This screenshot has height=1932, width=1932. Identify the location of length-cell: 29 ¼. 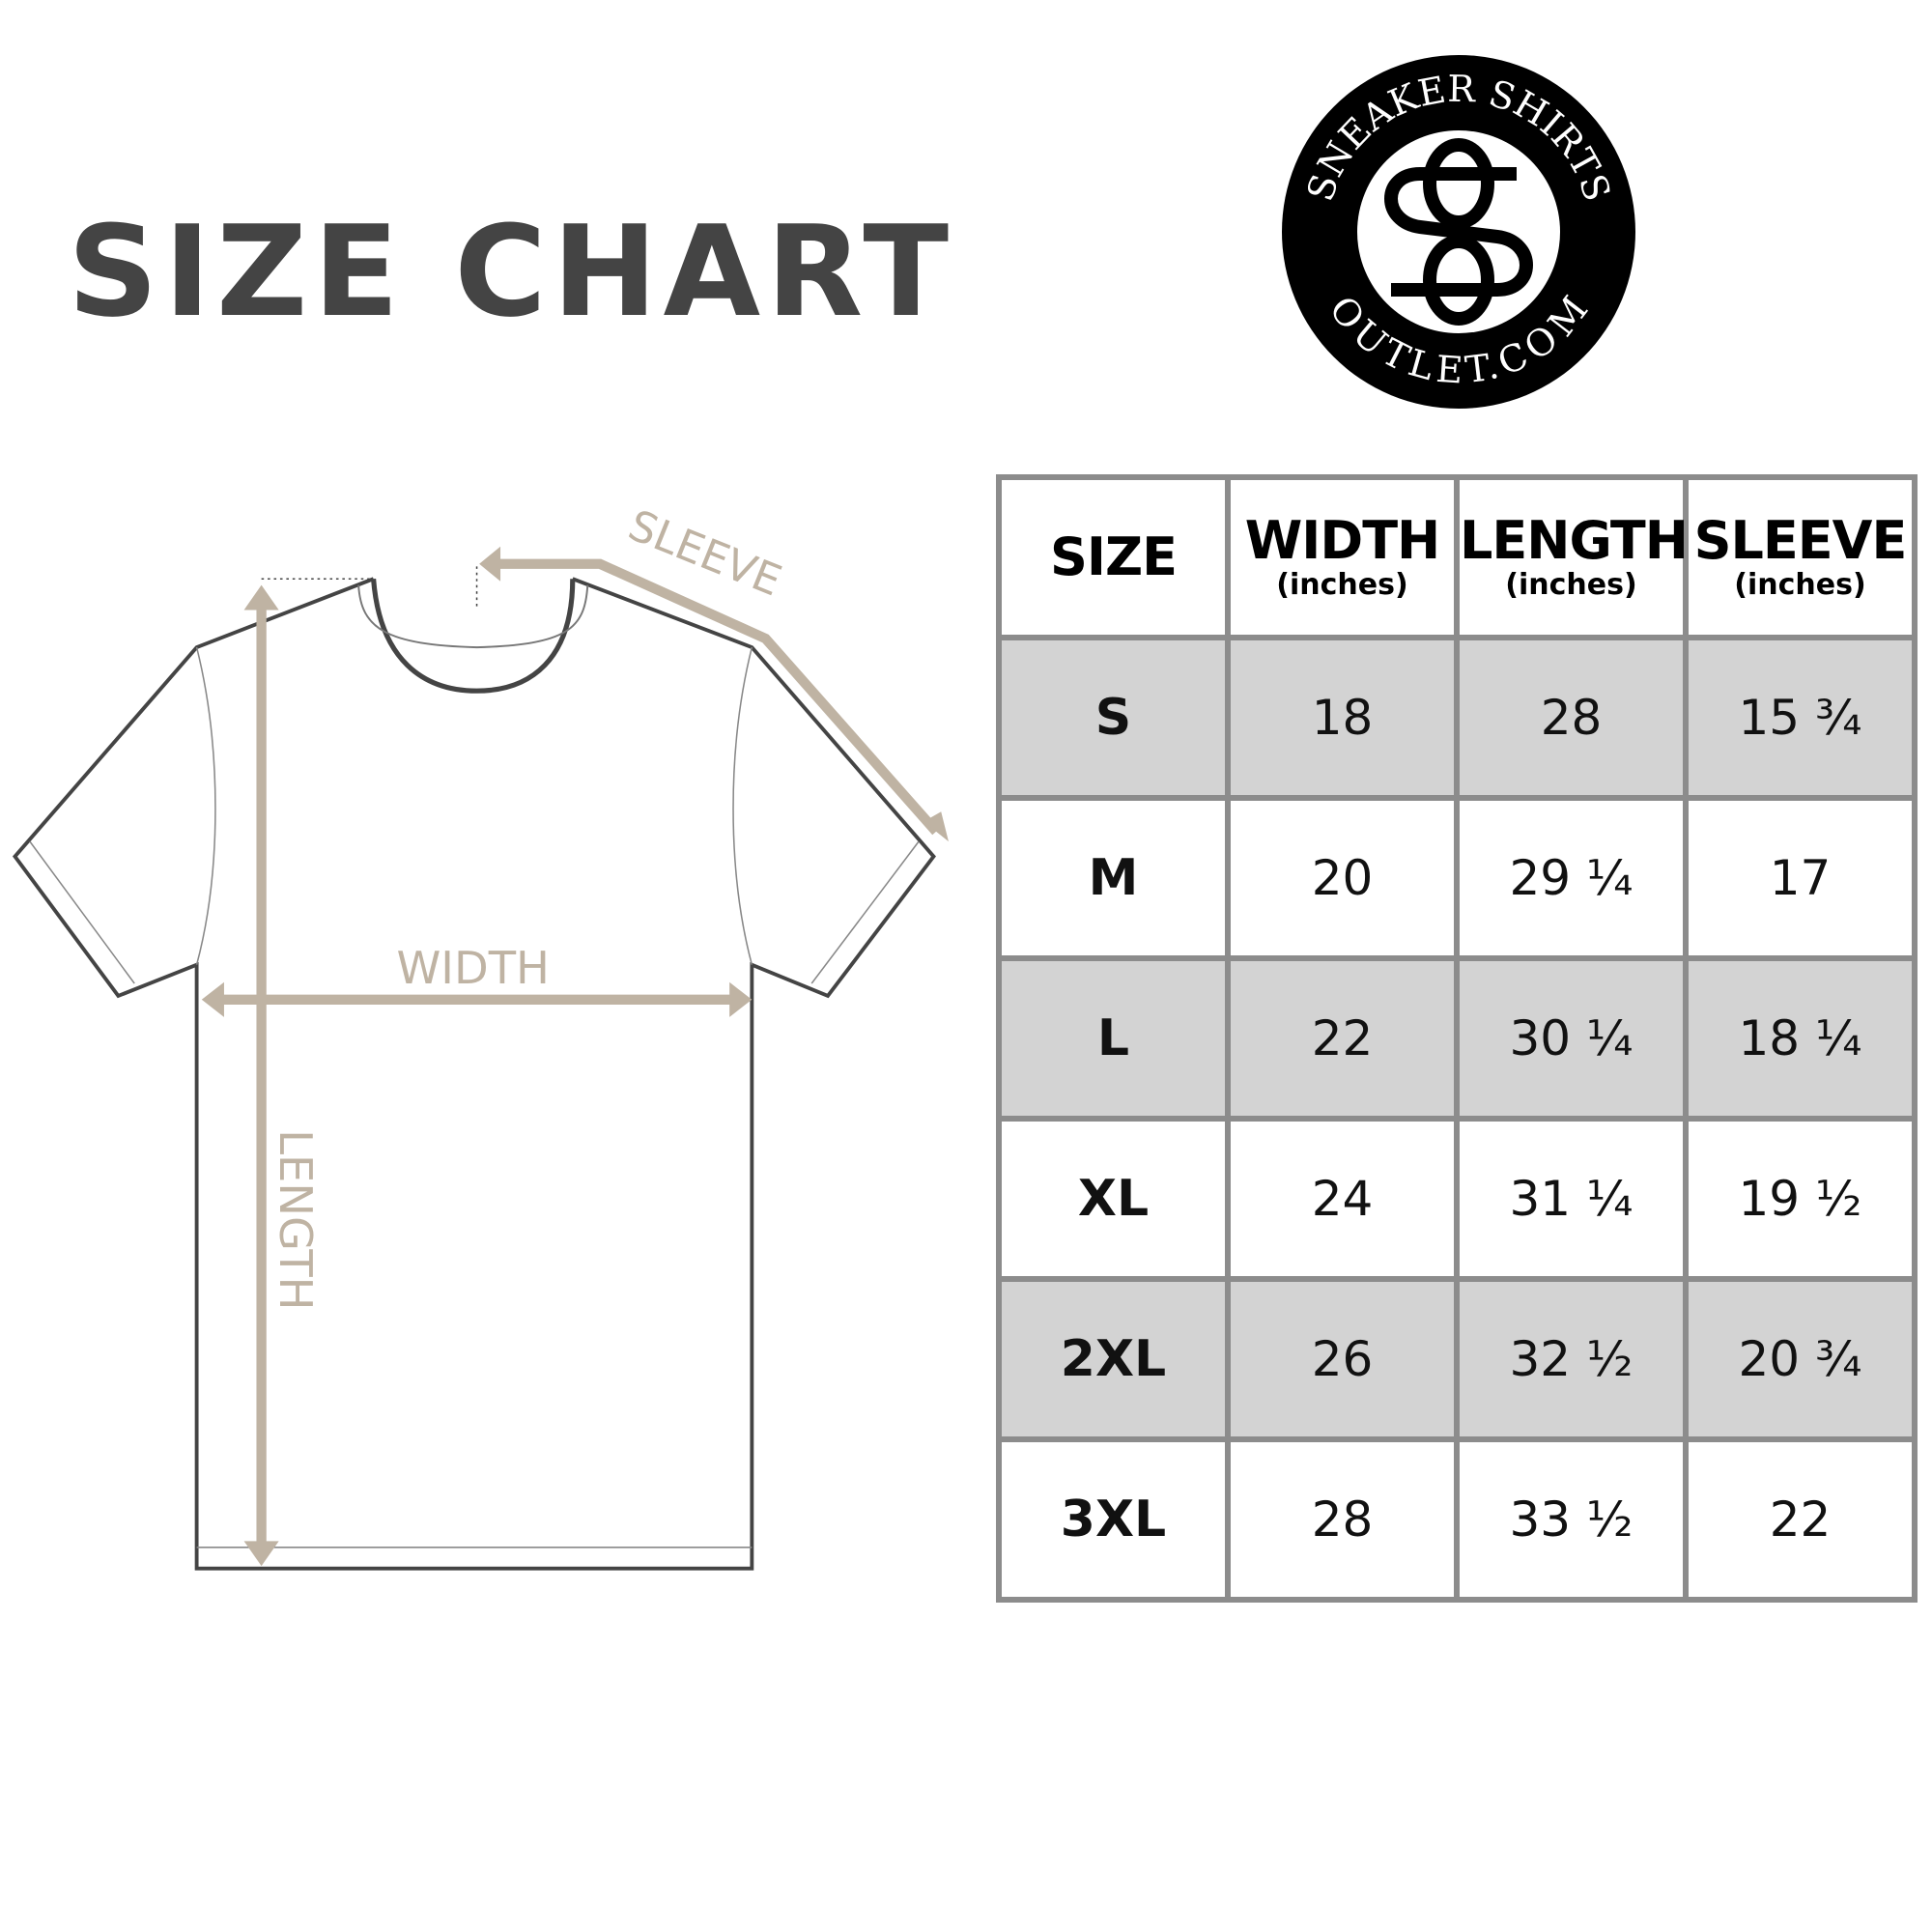
(1571, 878).